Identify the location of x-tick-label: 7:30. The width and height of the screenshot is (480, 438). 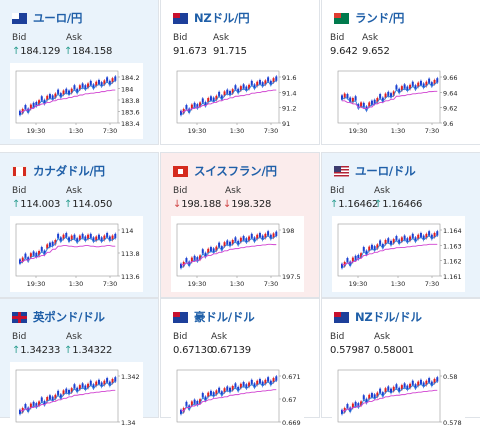
(432, 131).